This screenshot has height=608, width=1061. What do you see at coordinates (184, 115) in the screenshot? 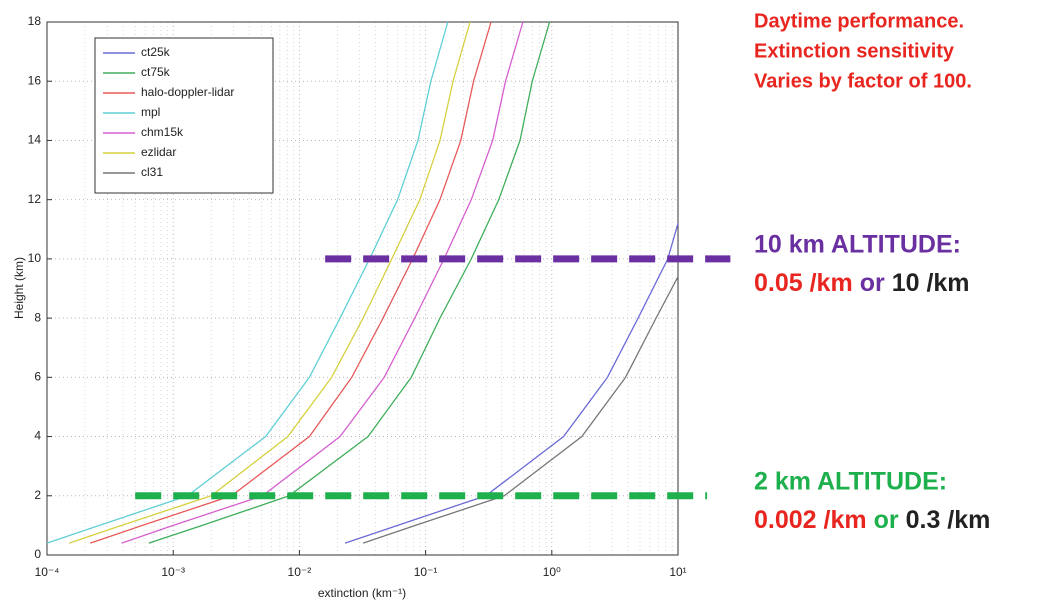
I see `legend-box` at bounding box center [184, 115].